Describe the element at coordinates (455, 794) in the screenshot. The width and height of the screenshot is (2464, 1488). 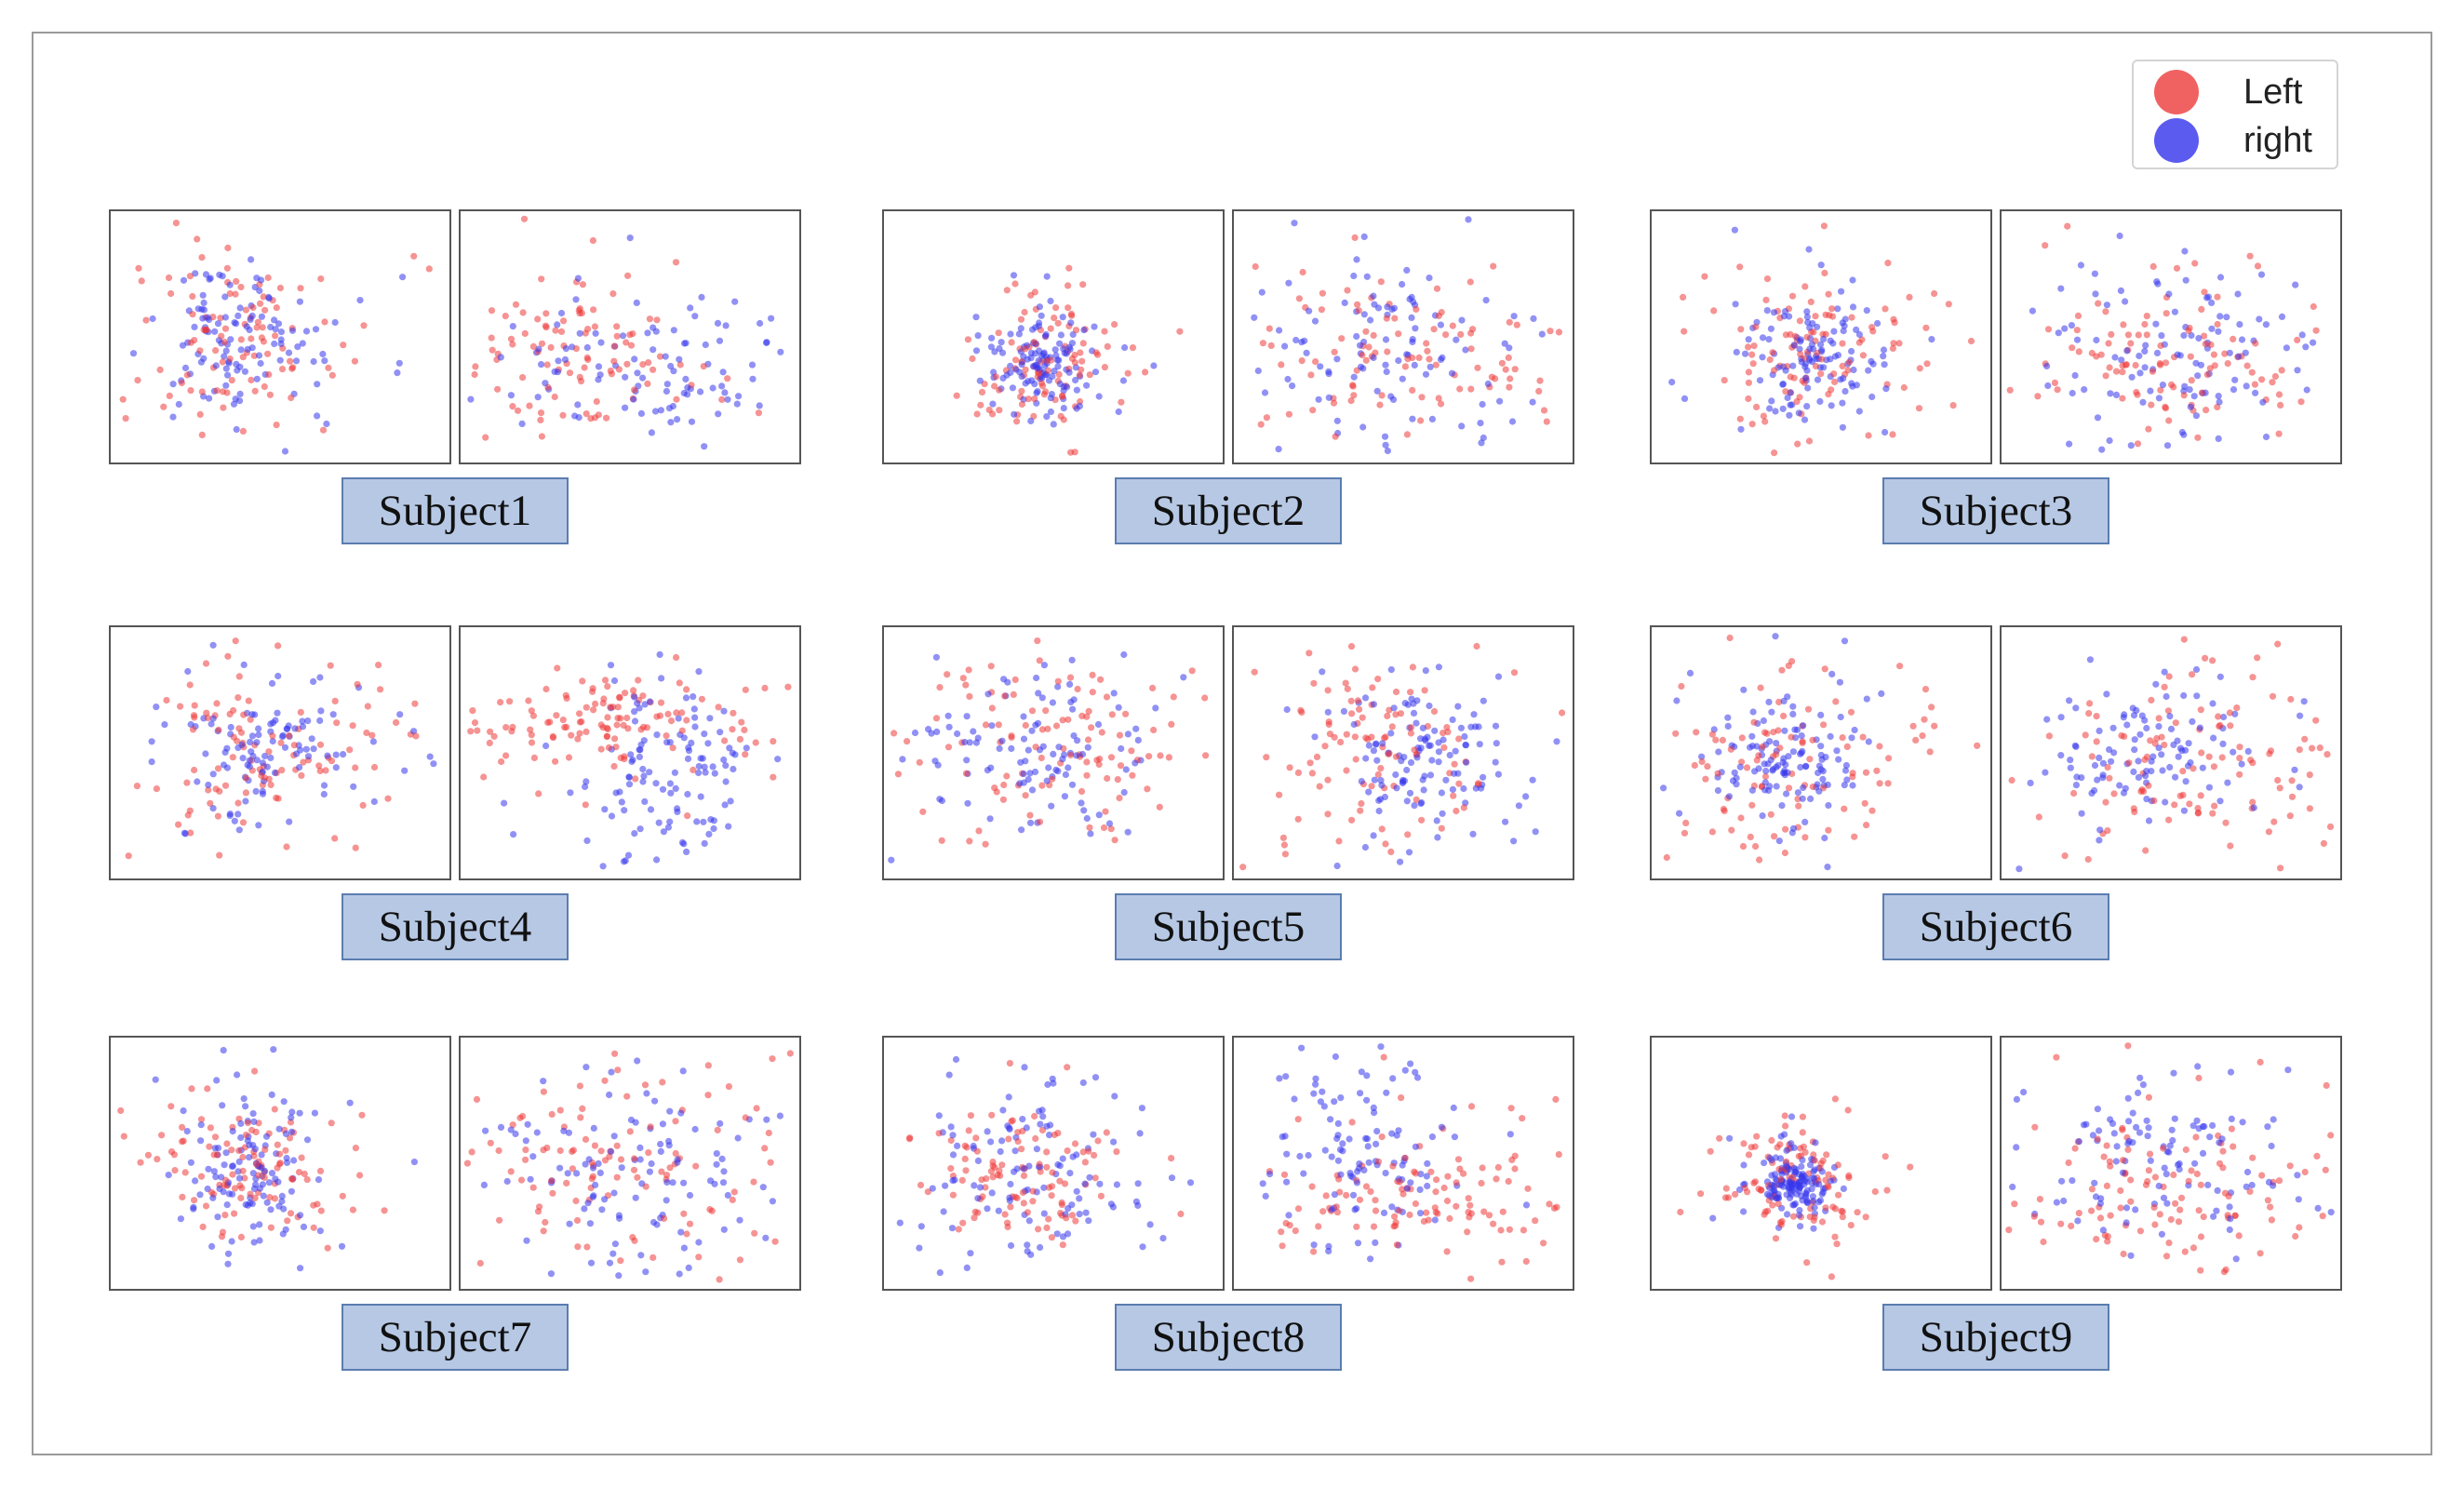
I see `subject-group-4: Subject4` at that location.